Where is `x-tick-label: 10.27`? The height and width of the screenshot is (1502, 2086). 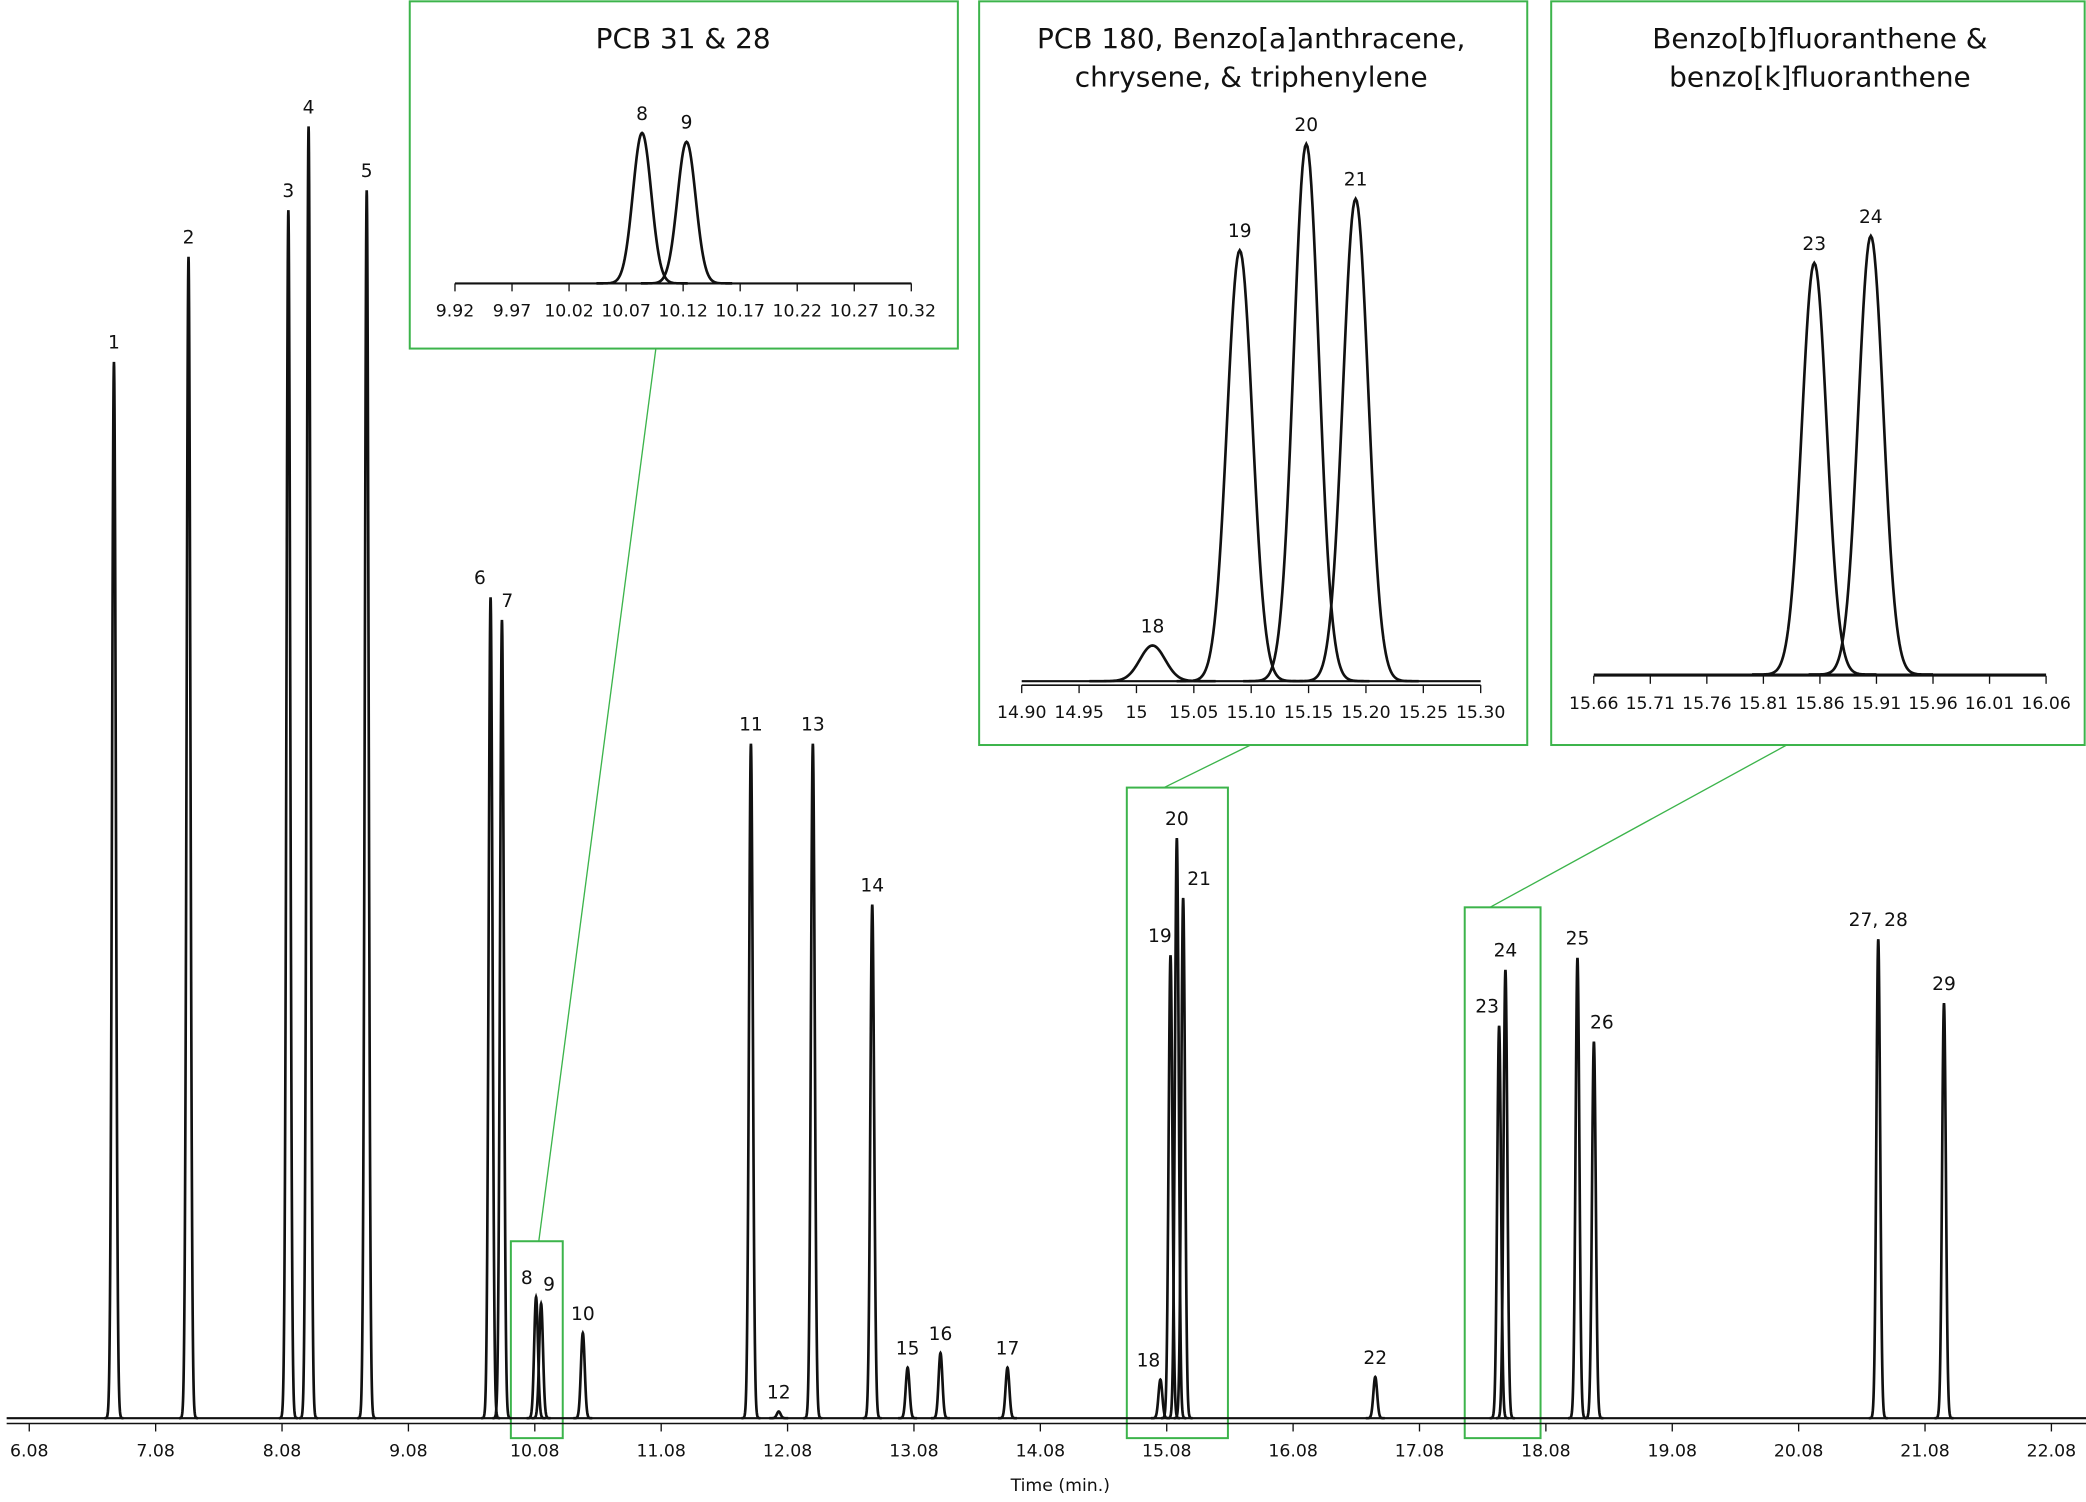
x-tick-label: 10.27 is located at coordinates (854, 311).